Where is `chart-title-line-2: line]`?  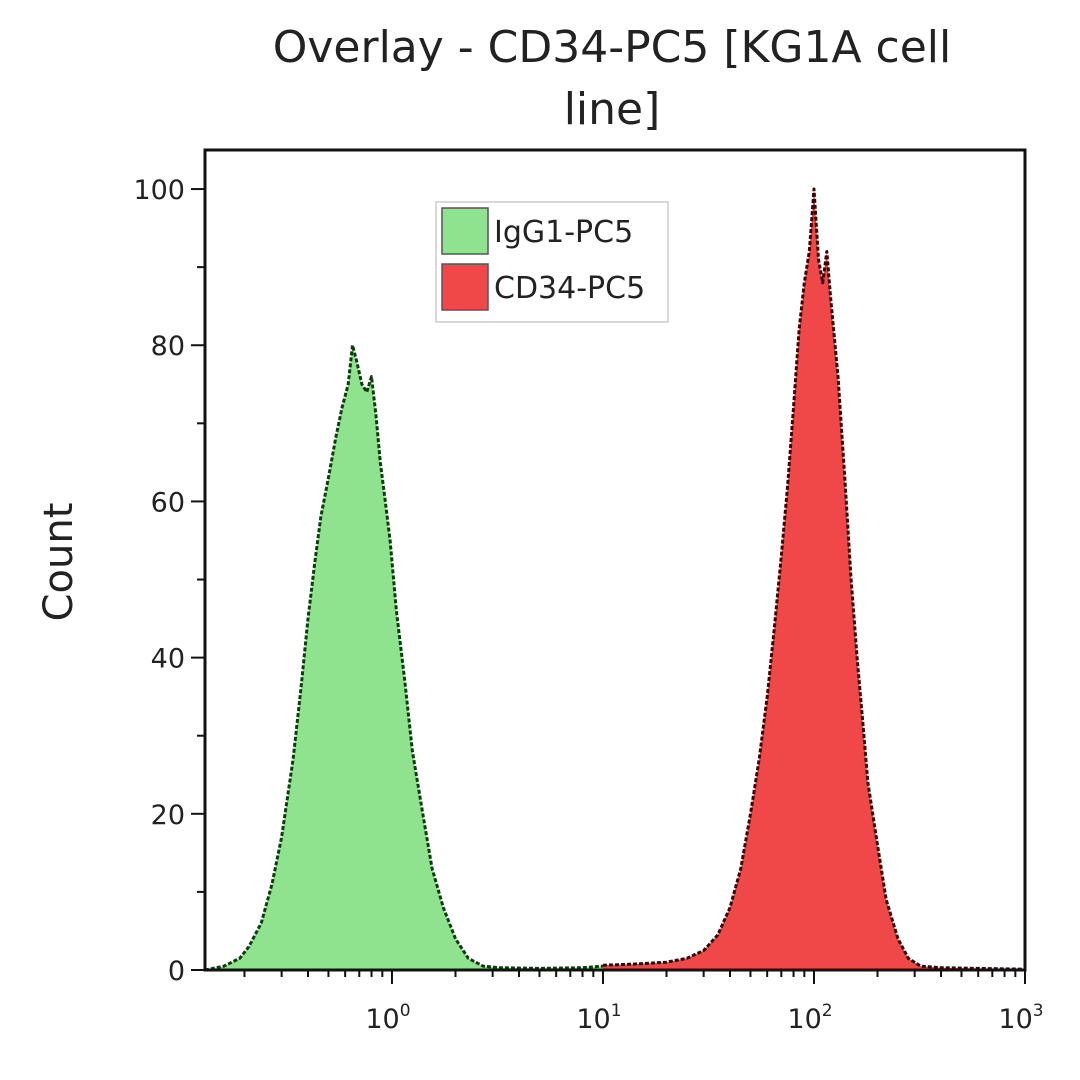
chart-title-line-2: line] is located at coordinates (612, 109).